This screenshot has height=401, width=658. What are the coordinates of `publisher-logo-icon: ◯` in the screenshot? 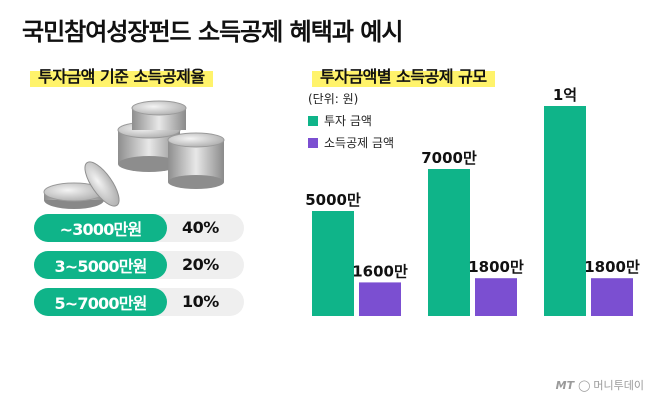 It's located at (584, 385).